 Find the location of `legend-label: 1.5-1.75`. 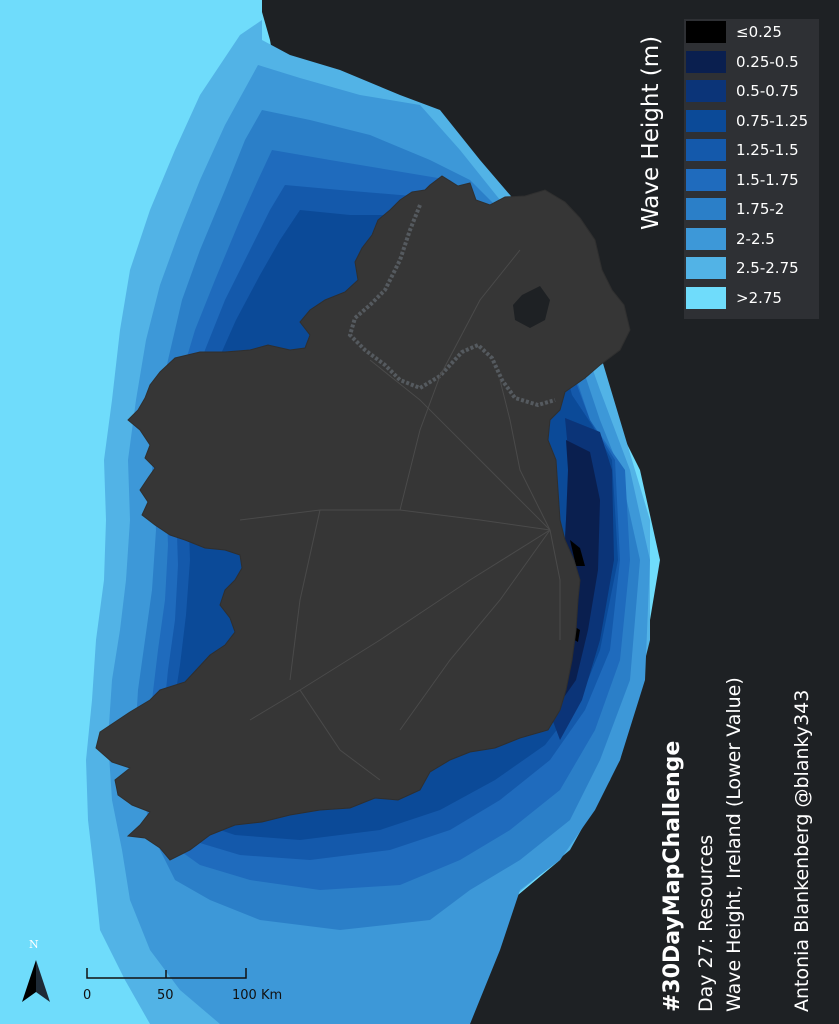

legend-label: 1.5-1.75 is located at coordinates (767, 179).